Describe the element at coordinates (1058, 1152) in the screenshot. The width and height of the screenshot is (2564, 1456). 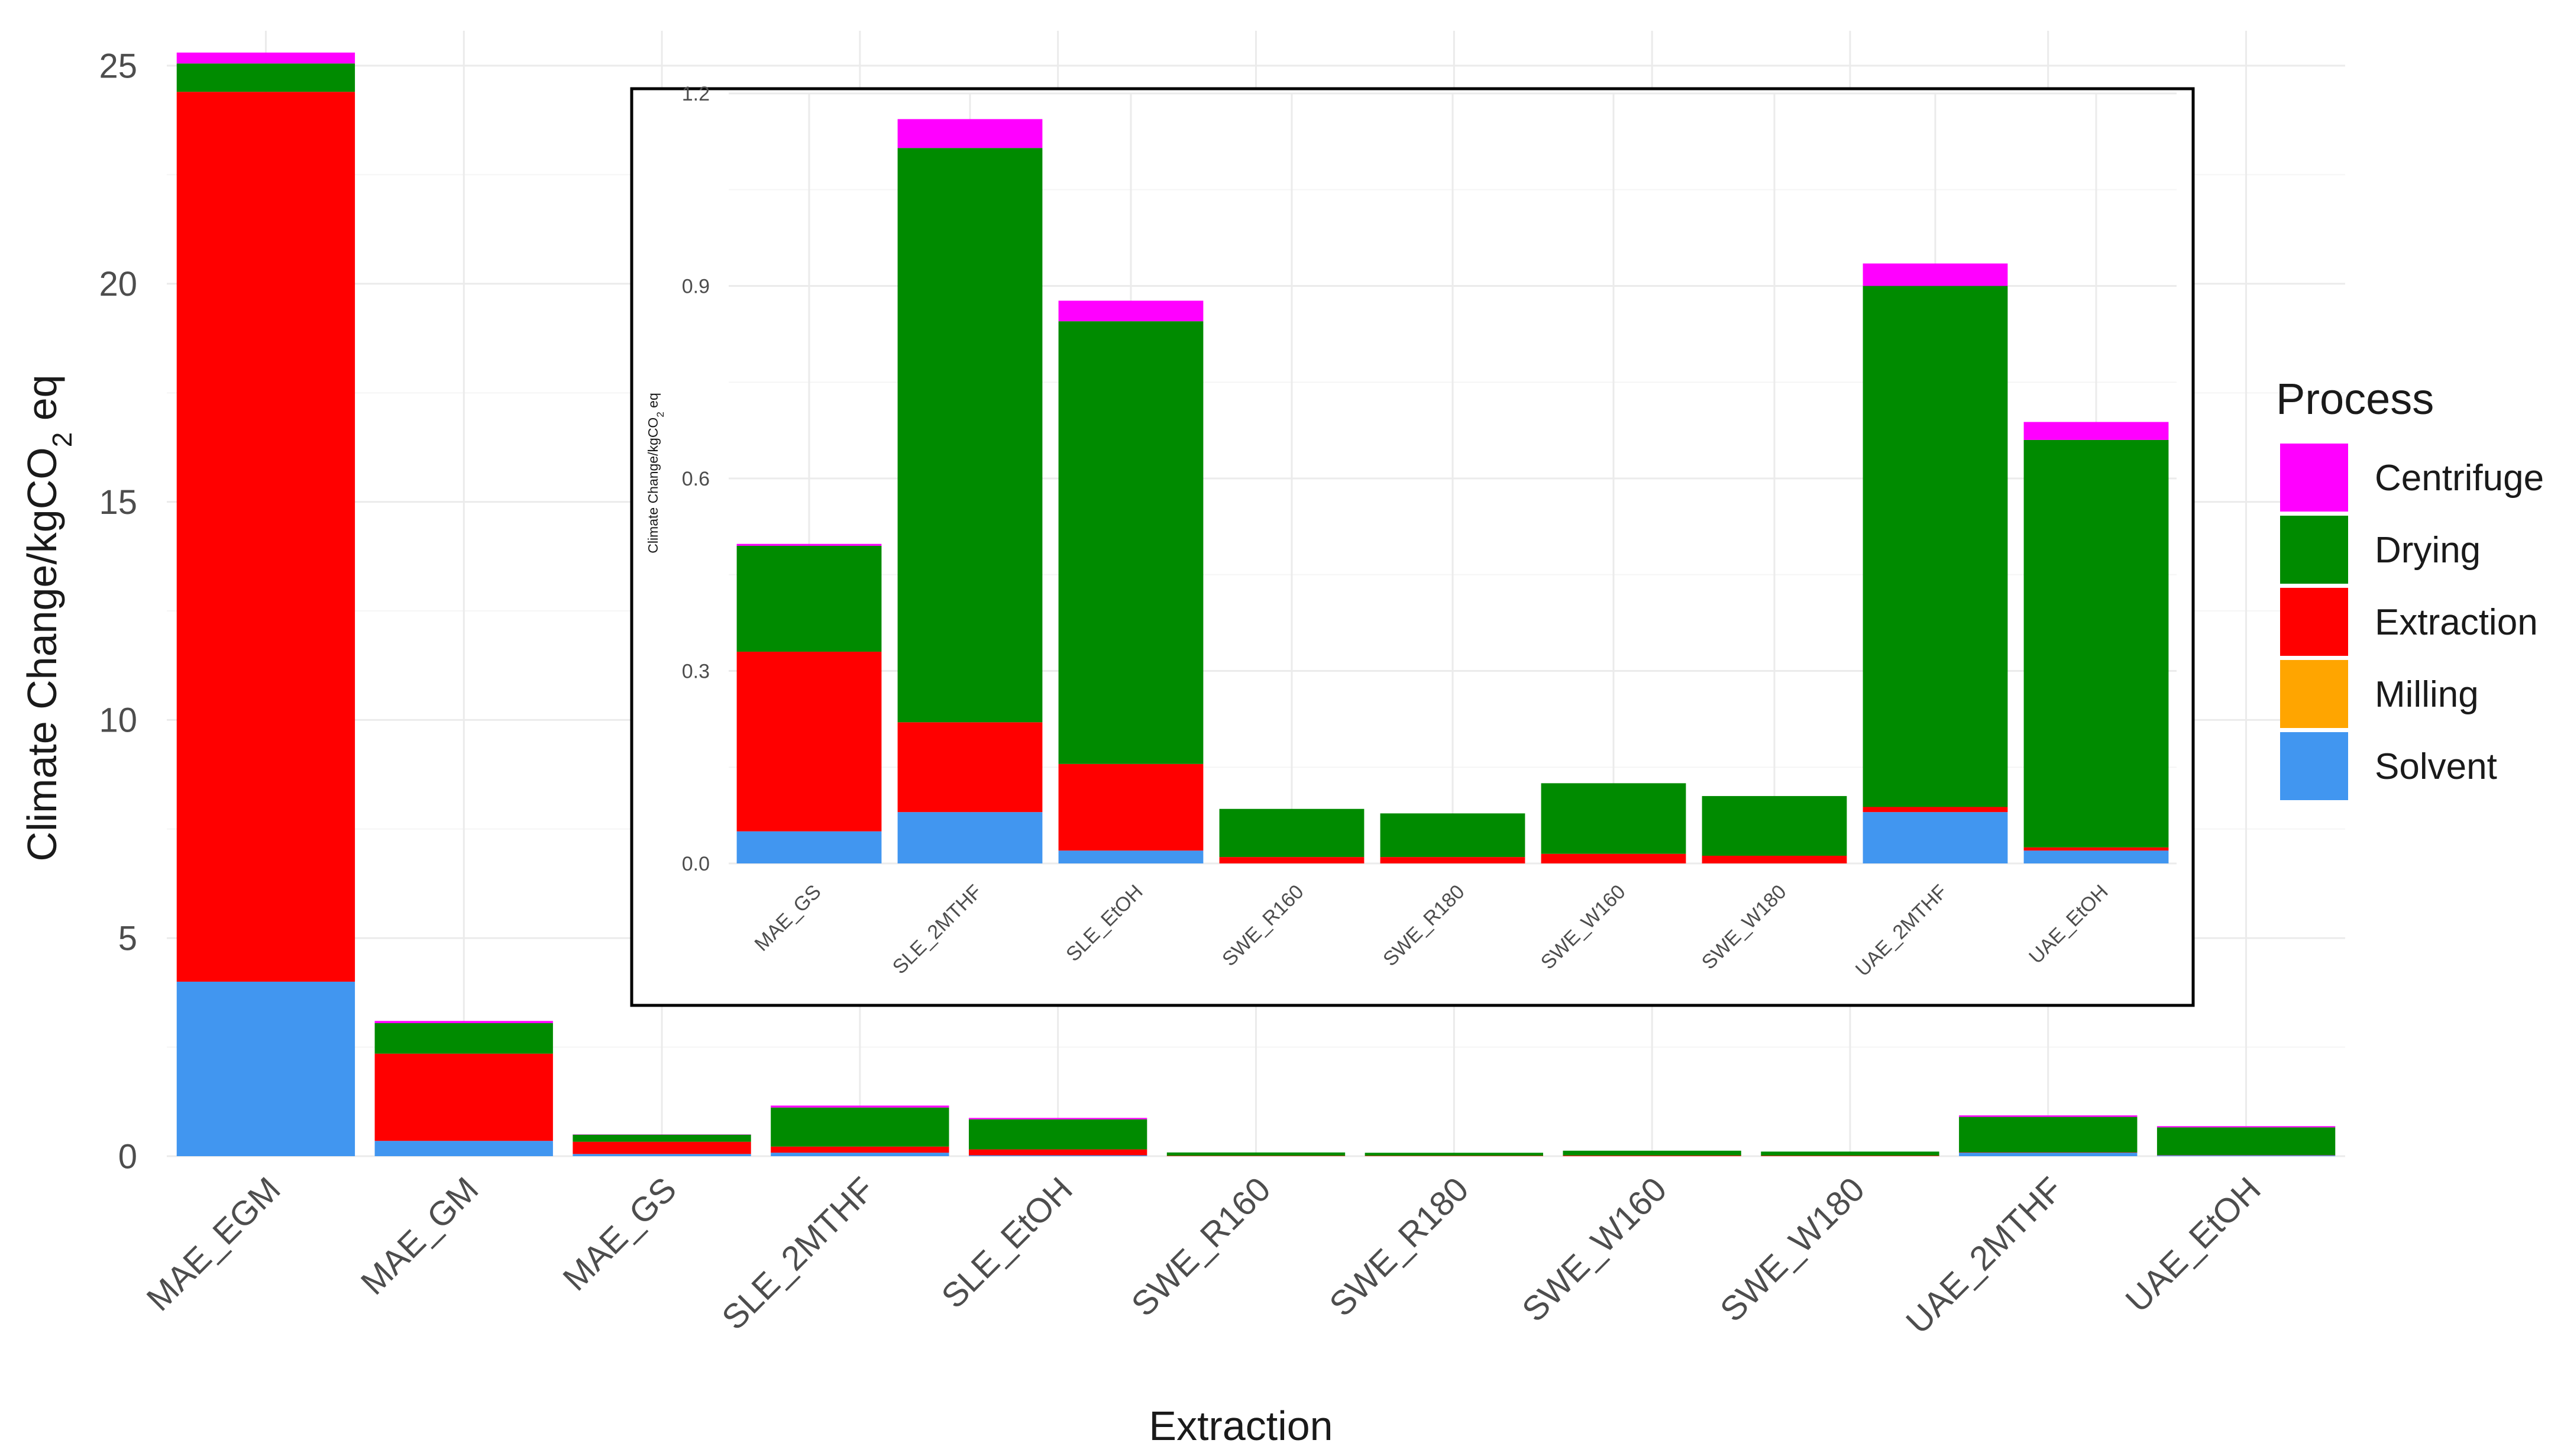
I see `main-bar-sle-etoh-extraction` at that location.